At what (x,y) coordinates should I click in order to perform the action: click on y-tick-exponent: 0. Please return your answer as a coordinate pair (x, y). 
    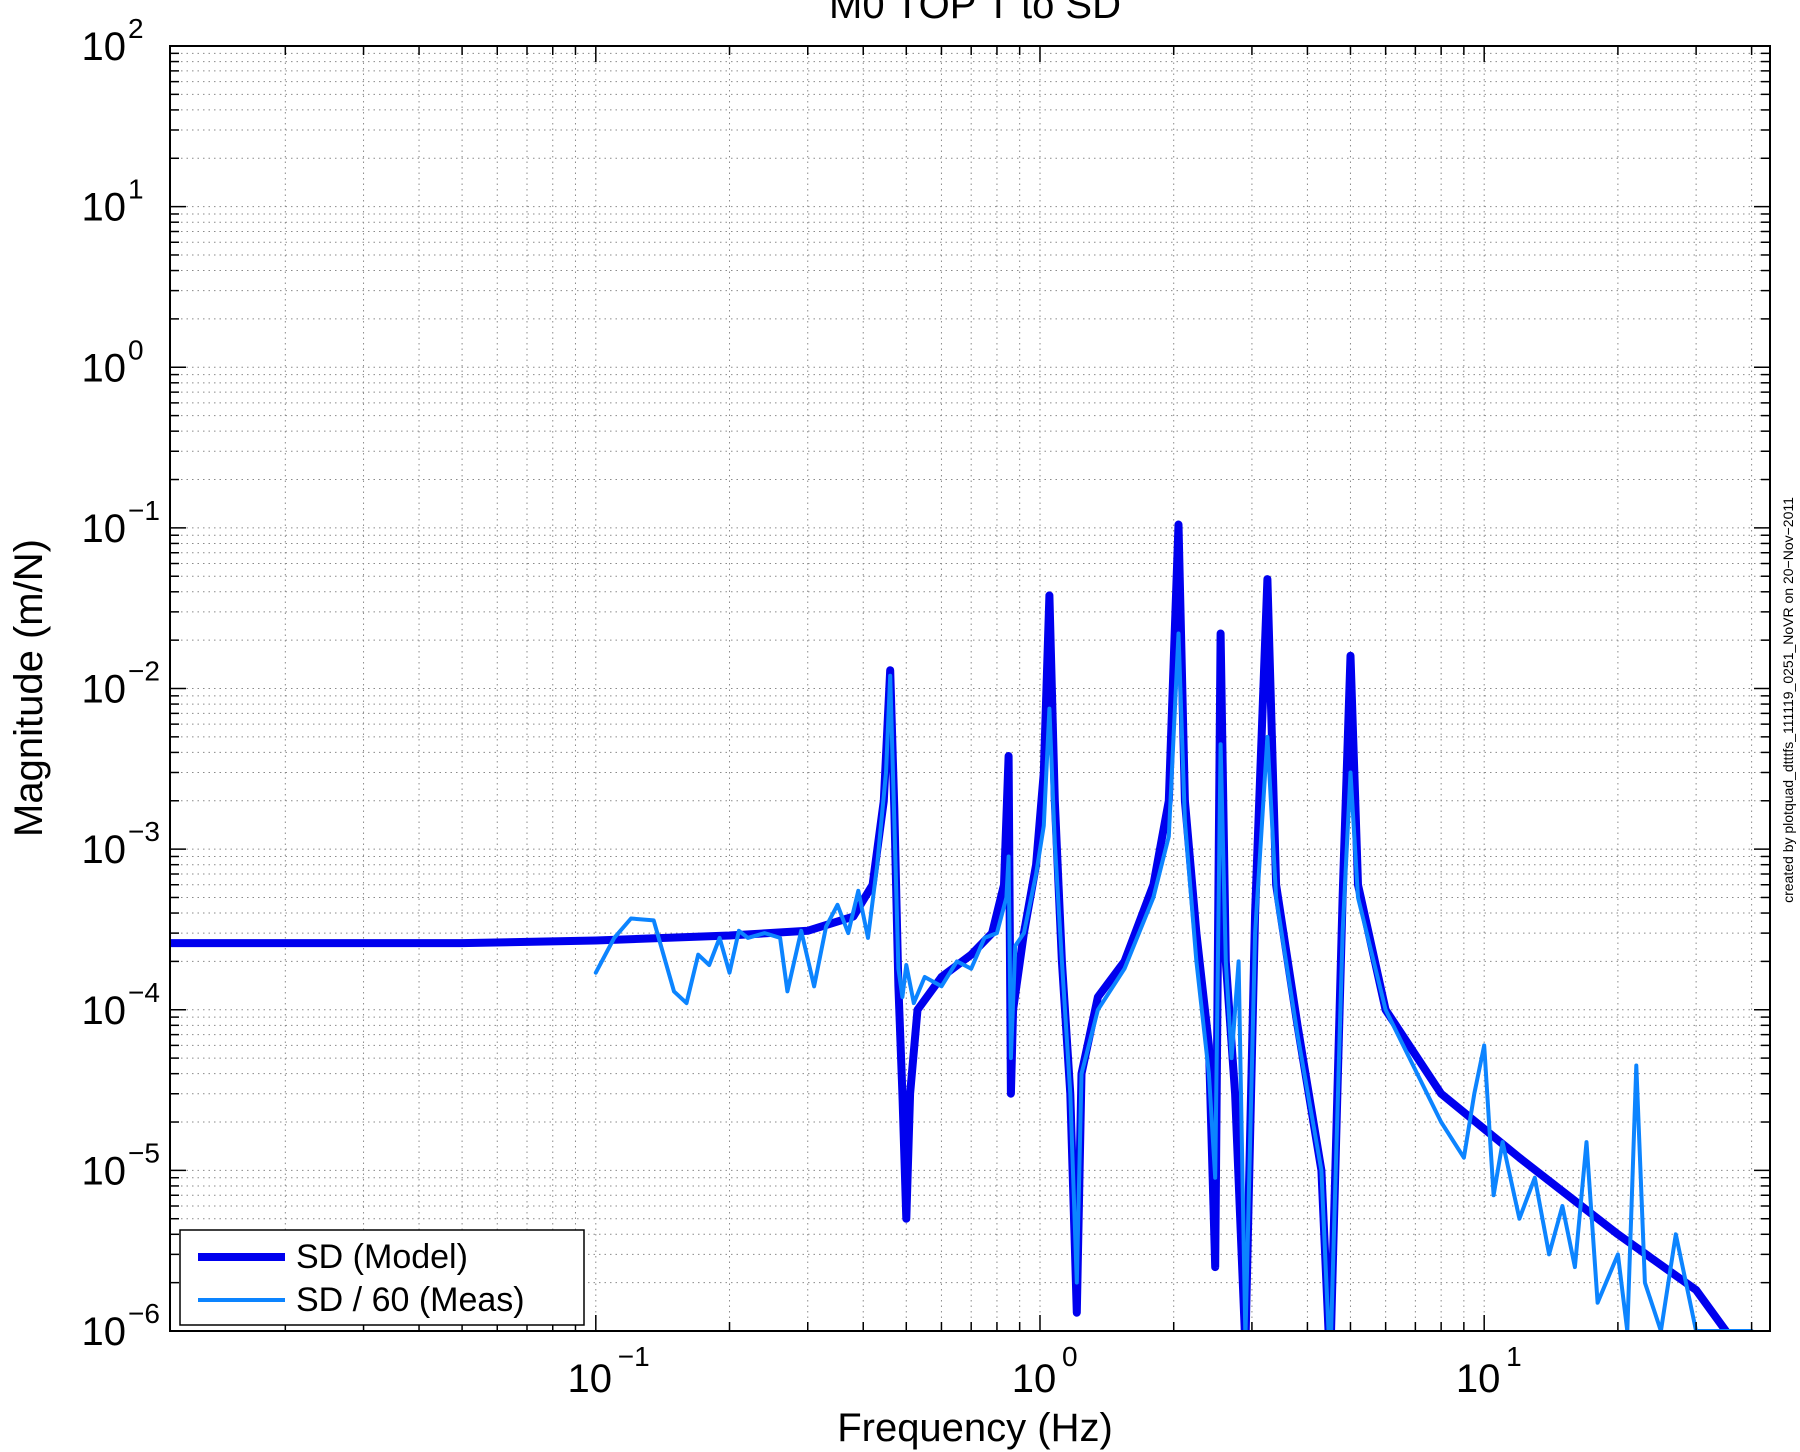
    Looking at the image, I should click on (136, 349).